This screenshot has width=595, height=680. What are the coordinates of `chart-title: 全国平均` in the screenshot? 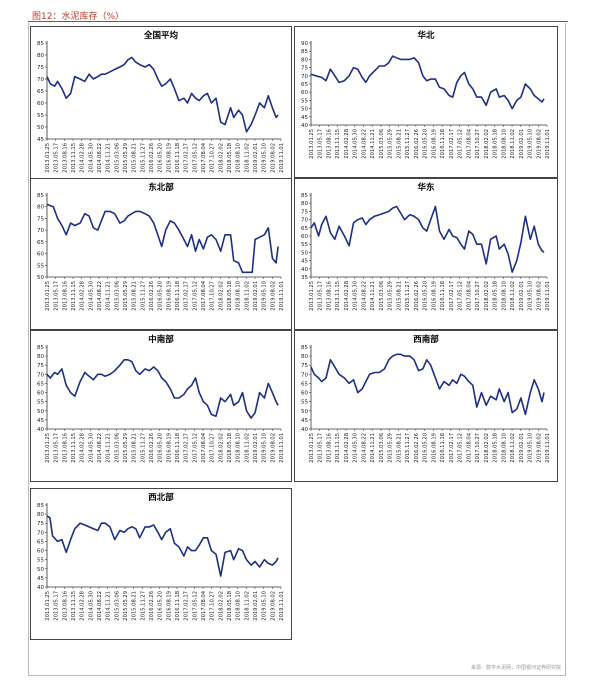 It's located at (161, 35).